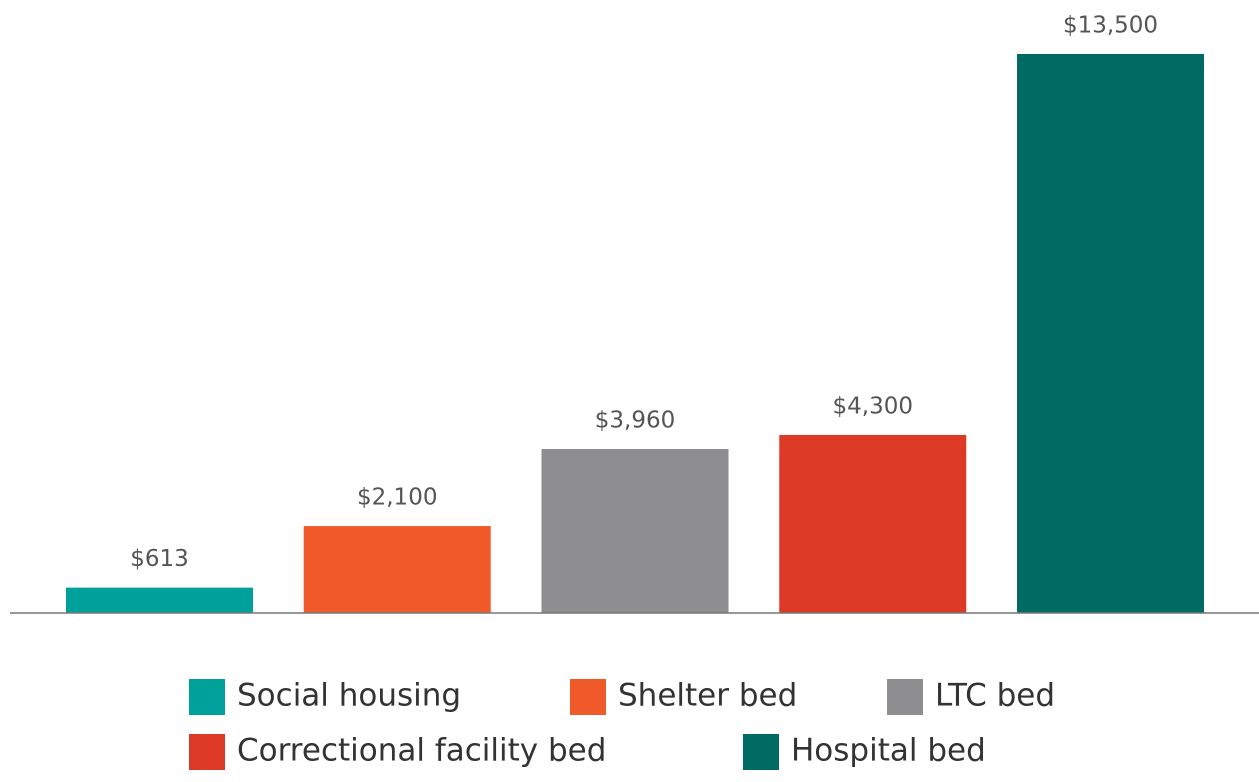 The width and height of the screenshot is (1259, 782). I want to click on value-label: $2,100, so click(397, 498).